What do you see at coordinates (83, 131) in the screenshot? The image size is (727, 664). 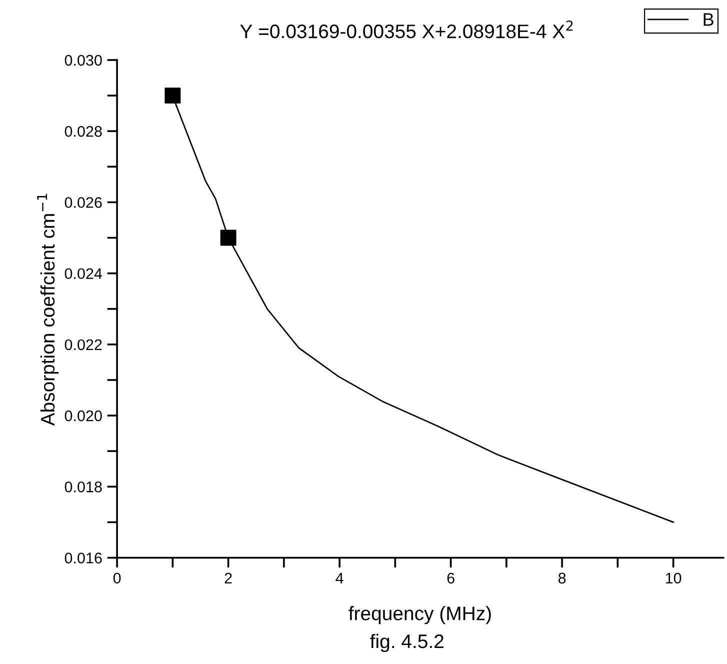 I see `y-tick-label: 0.028` at bounding box center [83, 131].